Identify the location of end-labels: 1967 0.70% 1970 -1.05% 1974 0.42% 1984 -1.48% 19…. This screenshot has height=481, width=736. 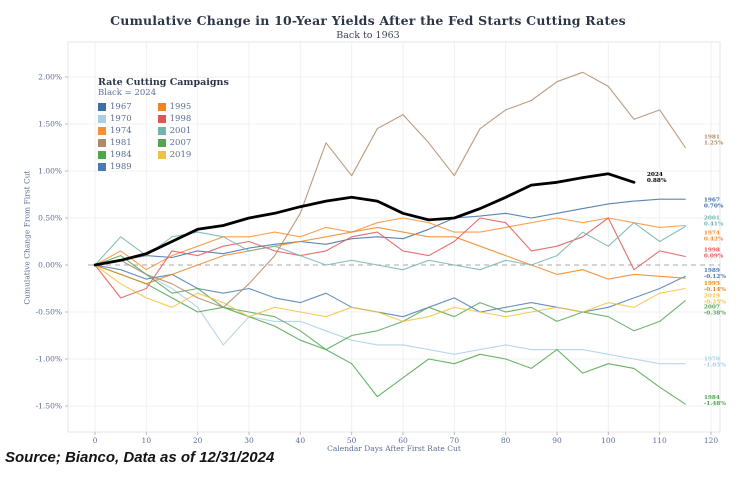
(687, 270).